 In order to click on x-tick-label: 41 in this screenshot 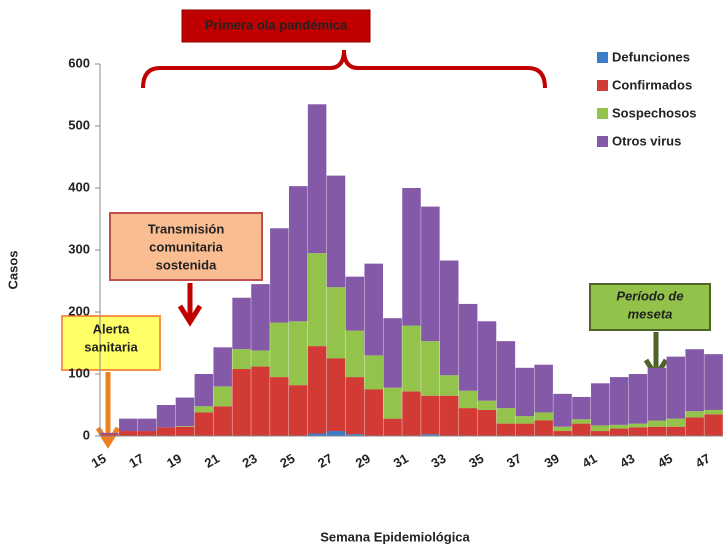, I will do `click(589, 461)`.